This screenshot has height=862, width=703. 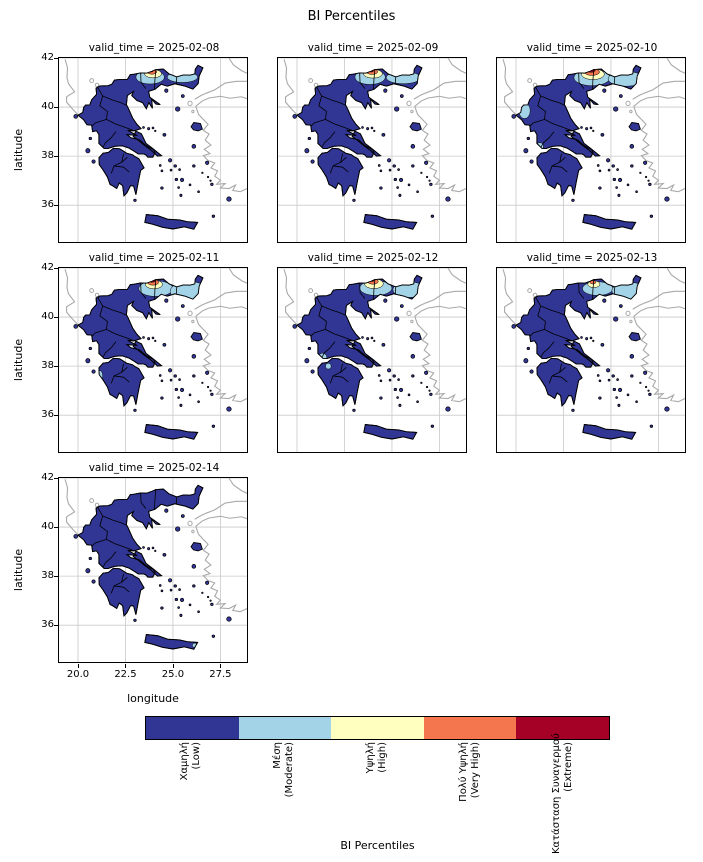 I want to click on colorbar-segment-moderate, so click(x=285, y=728).